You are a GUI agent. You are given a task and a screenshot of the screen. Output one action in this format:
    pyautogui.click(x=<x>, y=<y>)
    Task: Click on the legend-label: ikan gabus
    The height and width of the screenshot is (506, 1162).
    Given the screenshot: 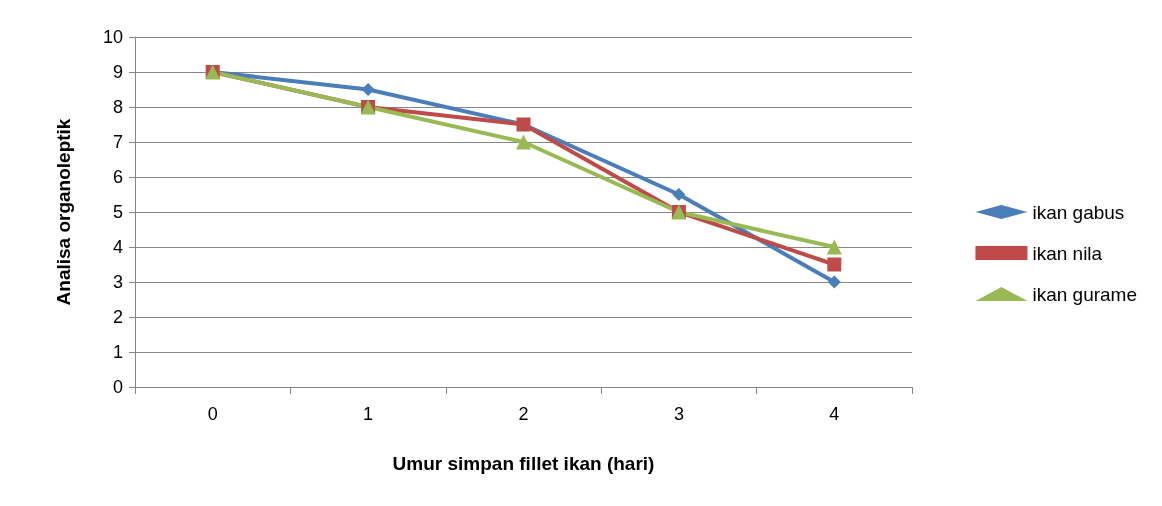 What is the action you would take?
    pyautogui.click(x=1078, y=212)
    